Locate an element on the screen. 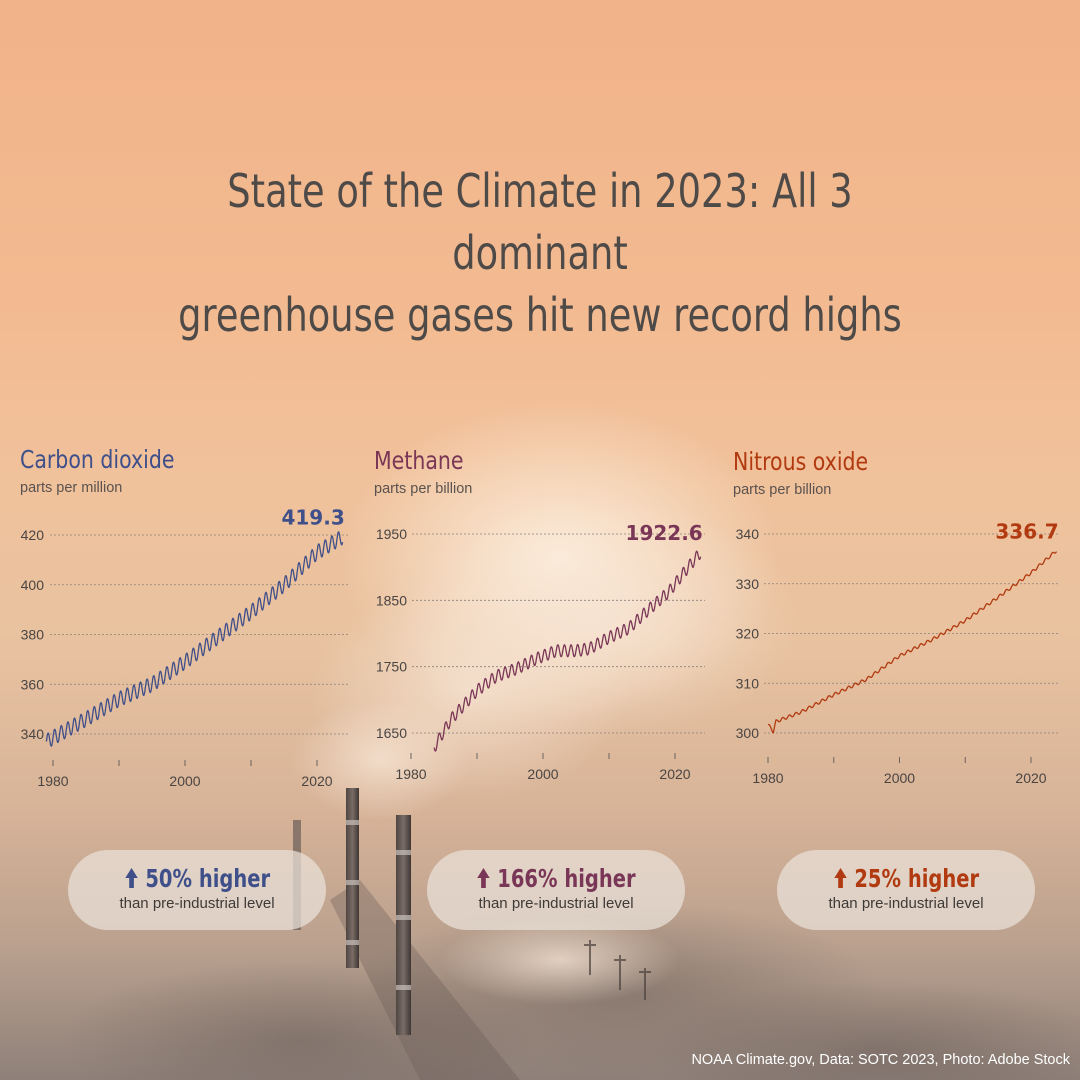  n2o-y-tick-label: 340 is located at coordinates (748, 534).